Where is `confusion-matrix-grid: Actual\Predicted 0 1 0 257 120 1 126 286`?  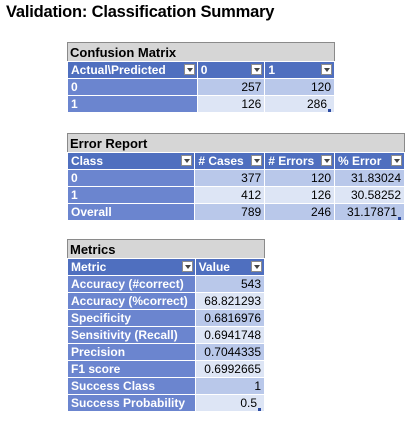 confusion-matrix-grid: Actual\Predicted 0 1 0 257 120 1 126 286 is located at coordinates (201, 87).